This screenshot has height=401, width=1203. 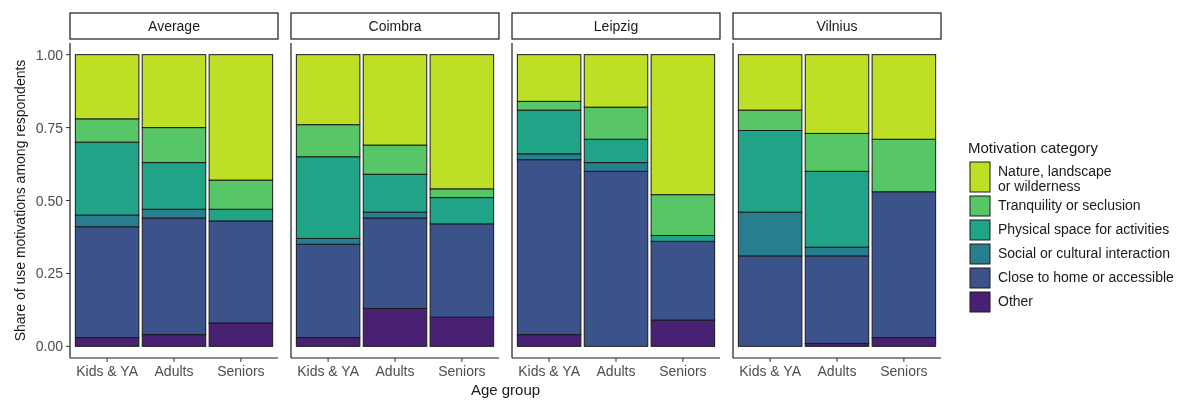 I want to click on y-tick-label: 1.00, so click(x=49, y=54).